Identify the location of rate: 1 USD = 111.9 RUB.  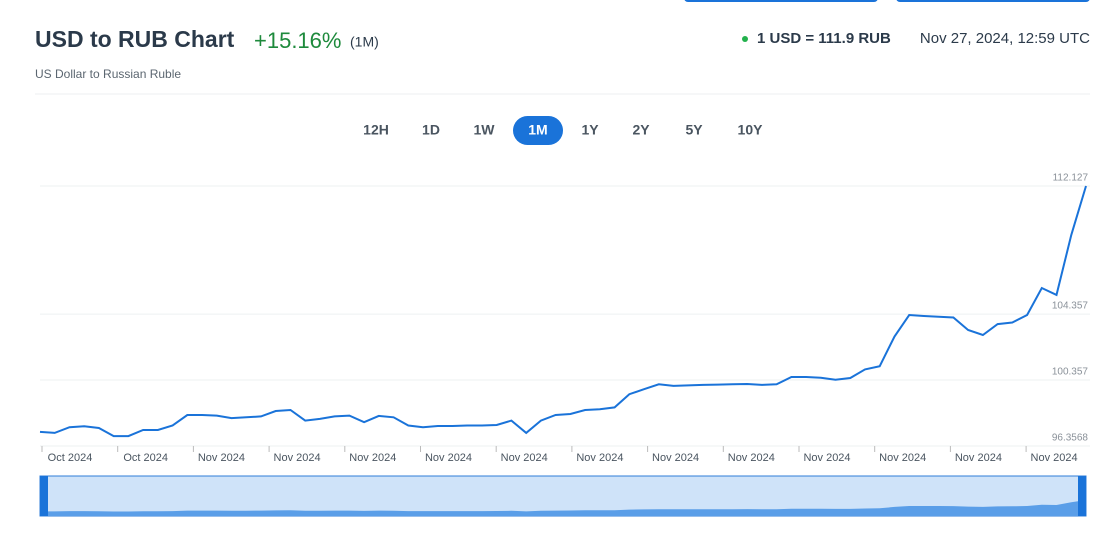
(824, 38).